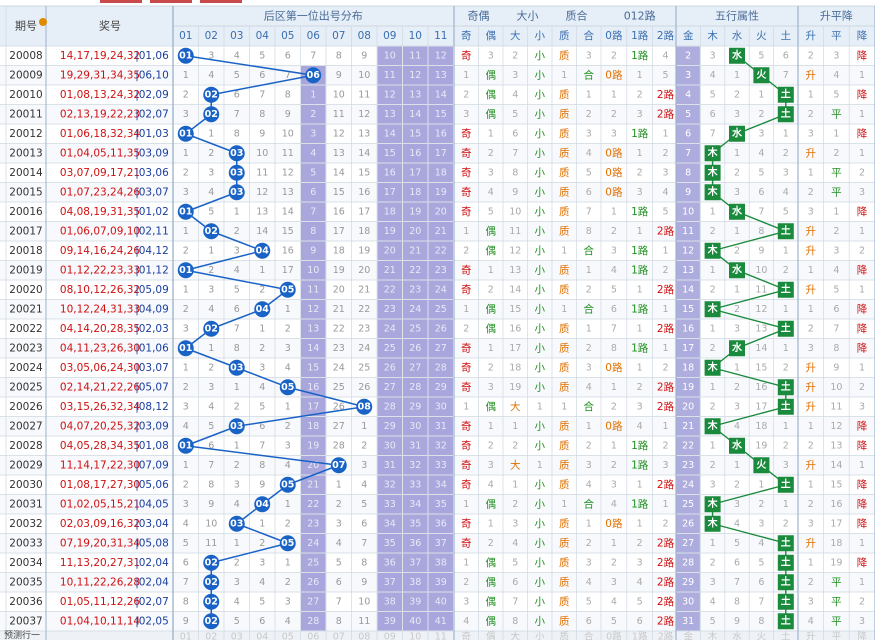 This screenshot has width=875, height=640. Describe the element at coordinates (665, 270) in the screenshot. I see `cell-r-miss: 2` at that location.